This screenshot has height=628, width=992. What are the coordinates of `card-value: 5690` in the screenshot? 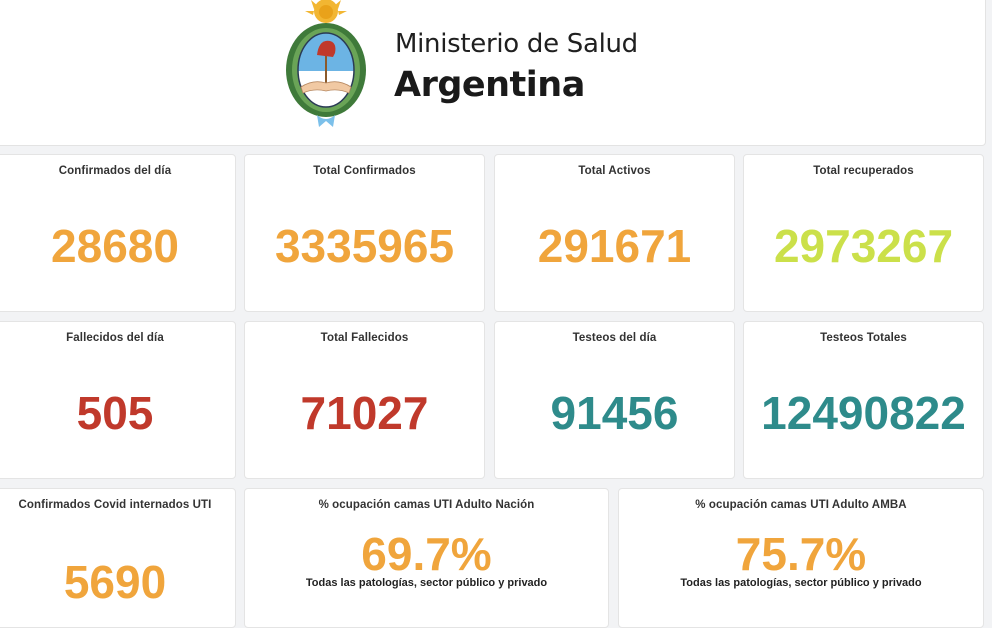 It's located at (115, 582).